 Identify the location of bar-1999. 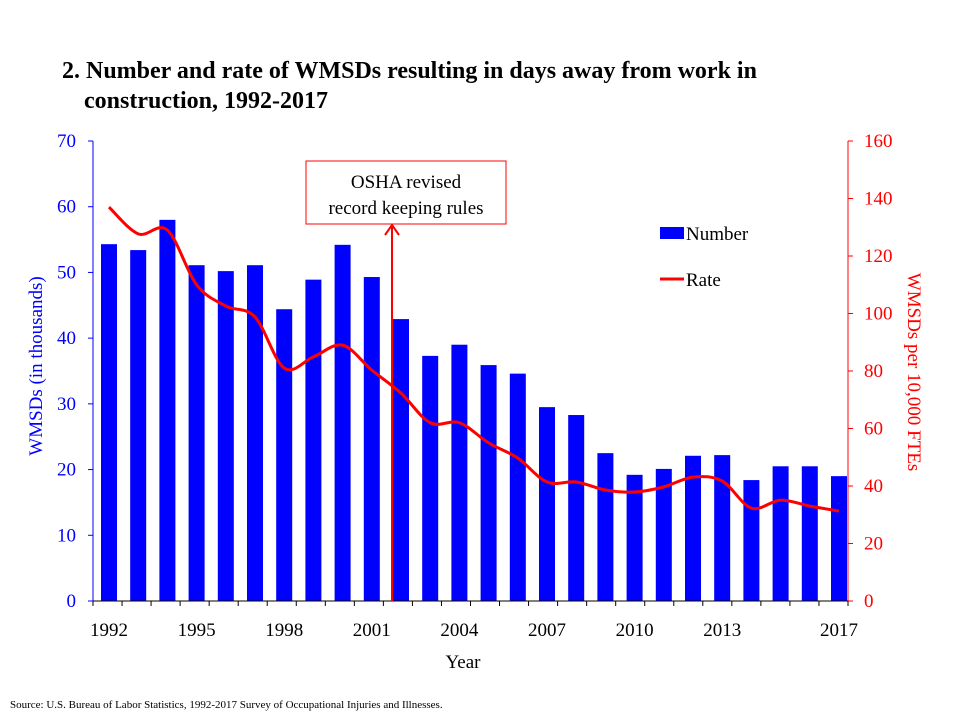
(313, 440).